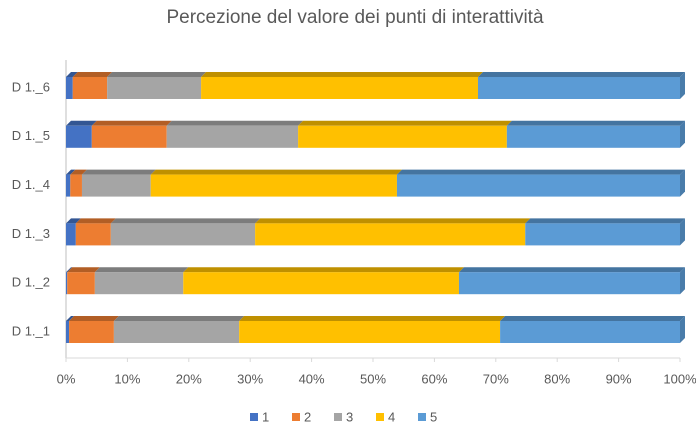 This screenshot has width=696, height=429. Describe the element at coordinates (307, 416) in the screenshot. I see `legend-label: 2` at that location.